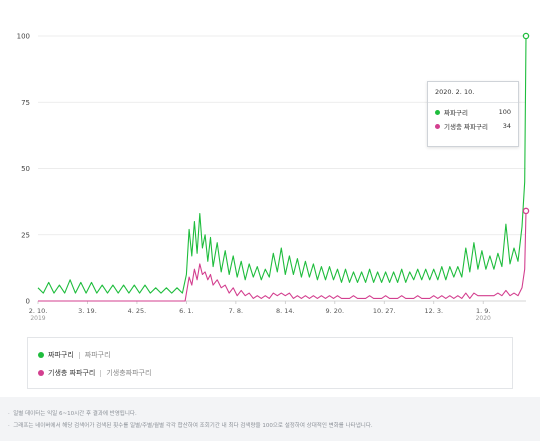 This screenshot has width=540, height=441. Describe the element at coordinates (186, 311) in the screenshot. I see `x-tick-label: 6. 1.` at that location.